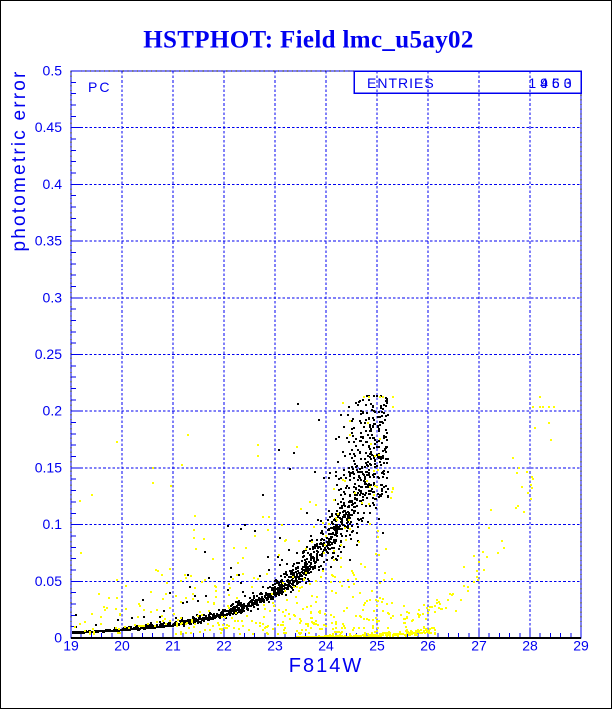 Image resolution: width=612 pixels, height=709 pixels. What do you see at coordinates (53, 297) in the screenshot?
I see `svg-text: 0.3` at bounding box center [53, 297].